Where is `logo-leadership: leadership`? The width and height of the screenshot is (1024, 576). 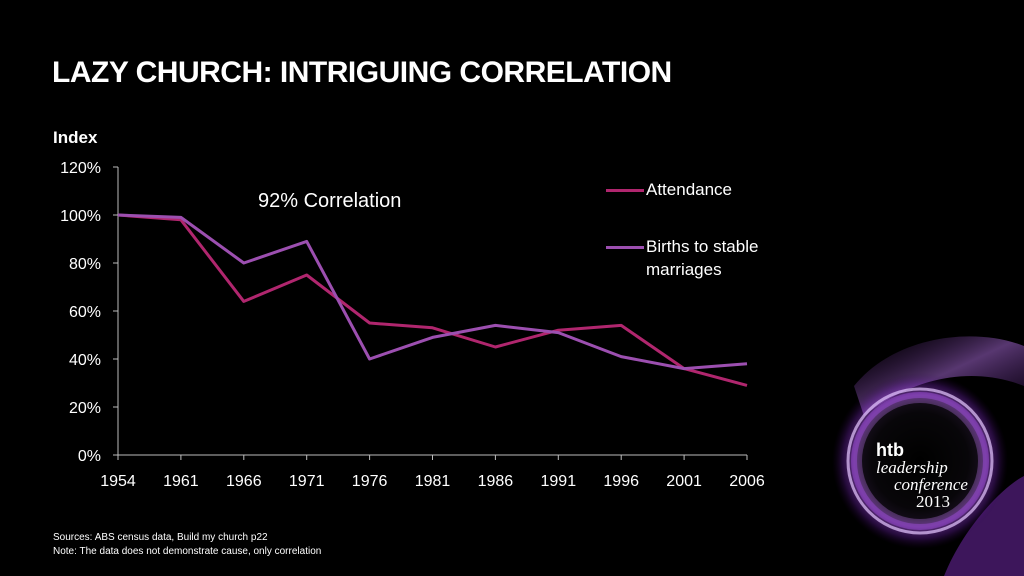 logo-leadership: leadership is located at coordinates (912, 467).